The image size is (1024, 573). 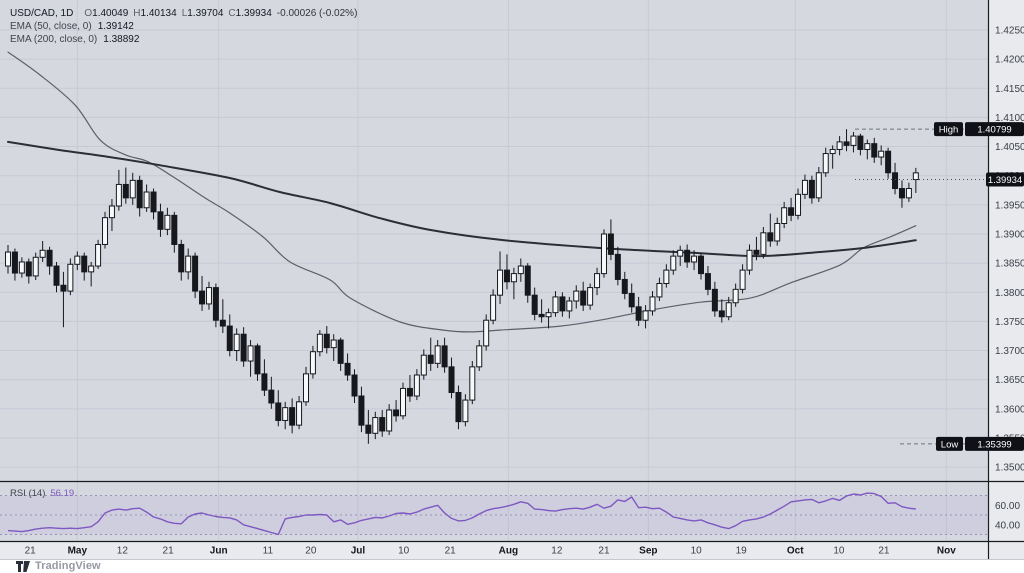 What do you see at coordinates (1009, 205) in the screenshot?
I see `svg-text: 1.39500` at bounding box center [1009, 205].